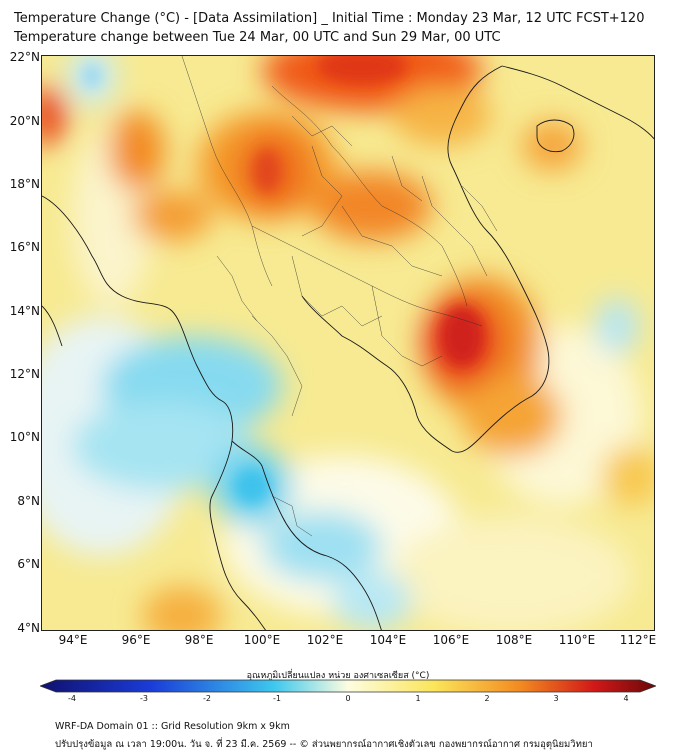  I want to click on colorbar-gradient, so click(348, 686).